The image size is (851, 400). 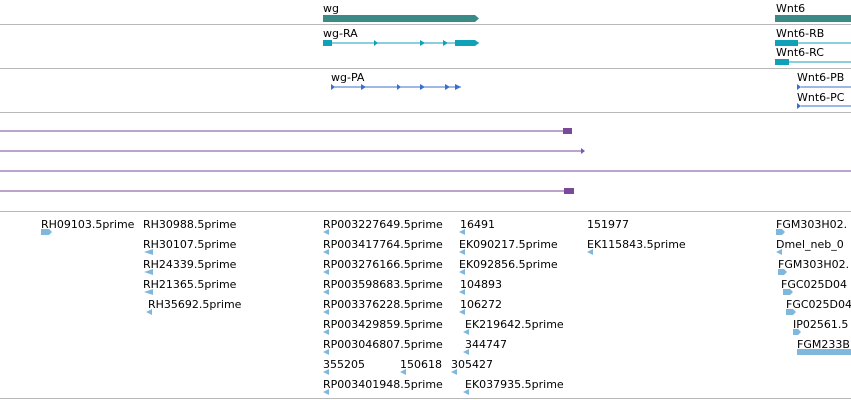 I want to click on est-label: 305427, so click(x=472, y=364).